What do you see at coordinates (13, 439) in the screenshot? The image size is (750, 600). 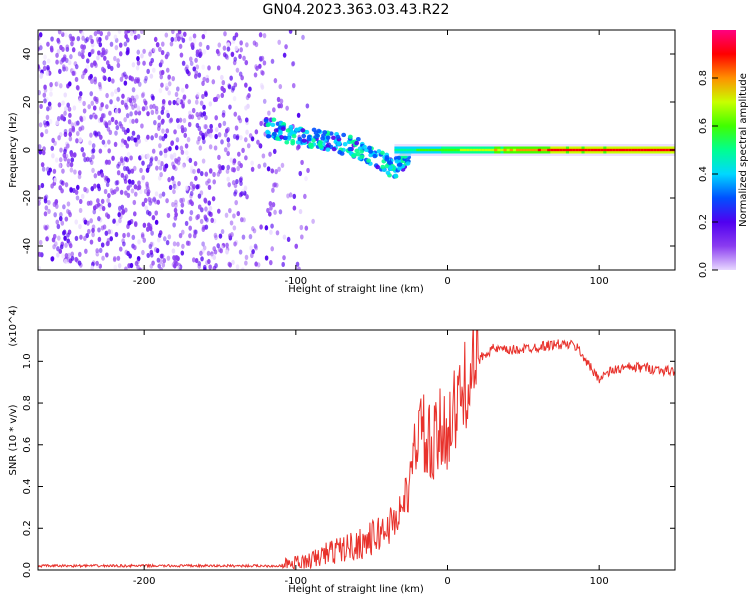 I see `snr-y-axis-label: SNR (10 * v/v)` at bounding box center [13, 439].